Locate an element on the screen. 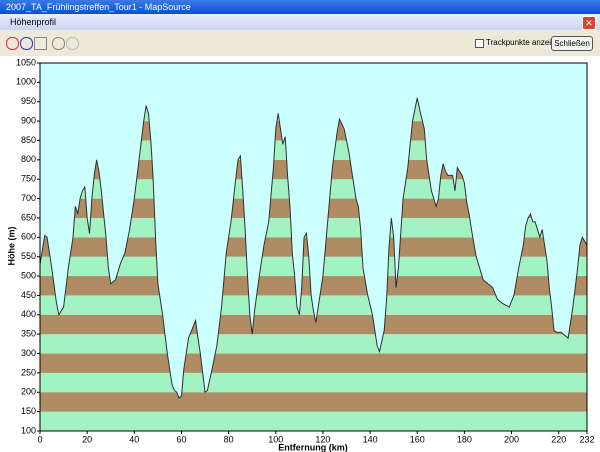 The height and width of the screenshot is (452, 600). close-button: Schließen is located at coordinates (572, 43).